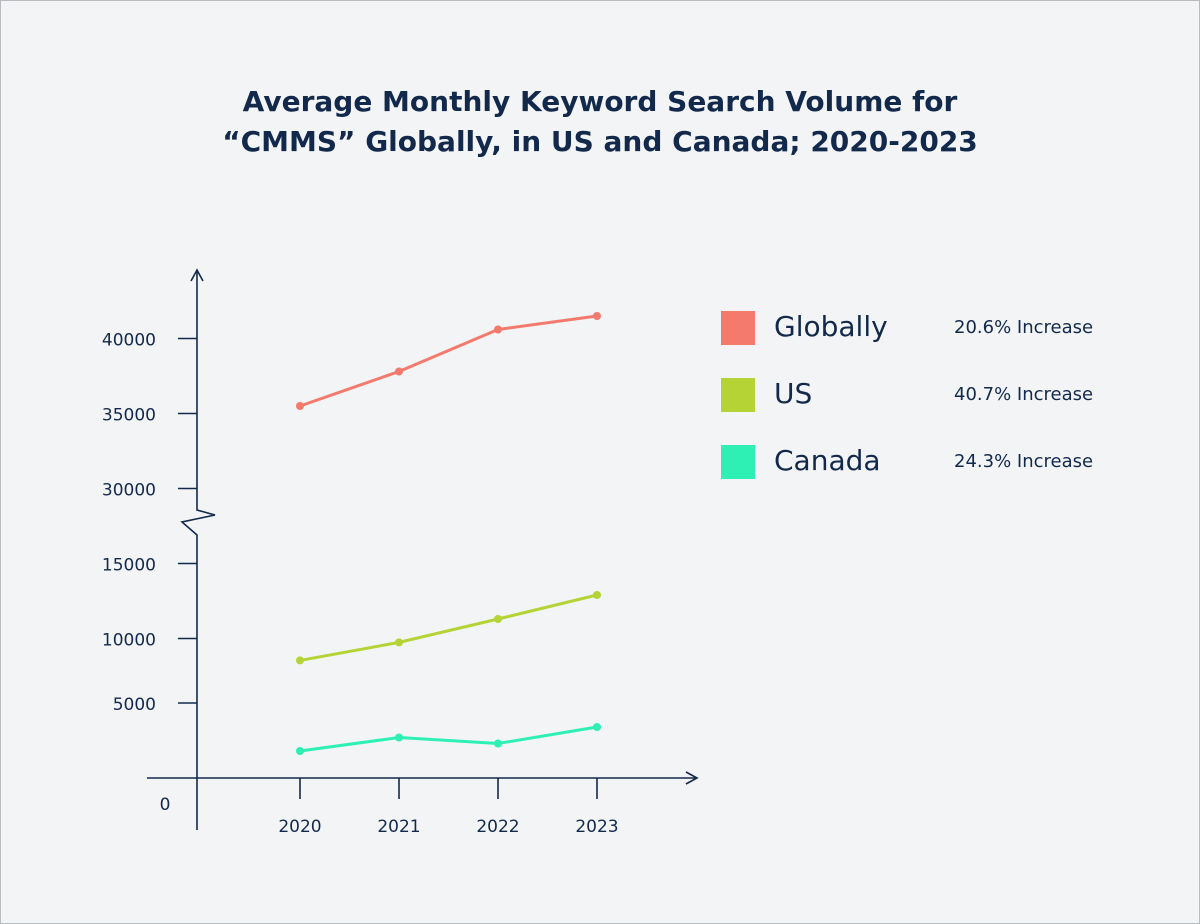  What do you see at coordinates (1024, 327) in the screenshot?
I see `legend-increase-note: 20.6% Increase` at bounding box center [1024, 327].